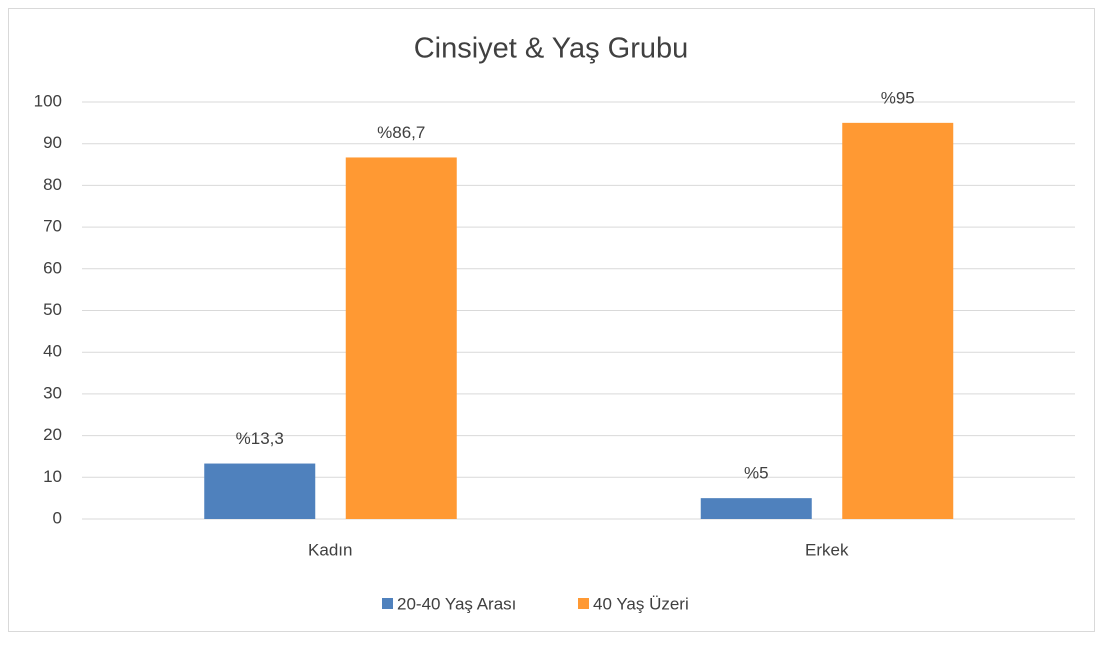 This screenshot has width=1103, height=645. I want to click on chart-title: Cinsiyet & Yaş Grubu, so click(551, 49).